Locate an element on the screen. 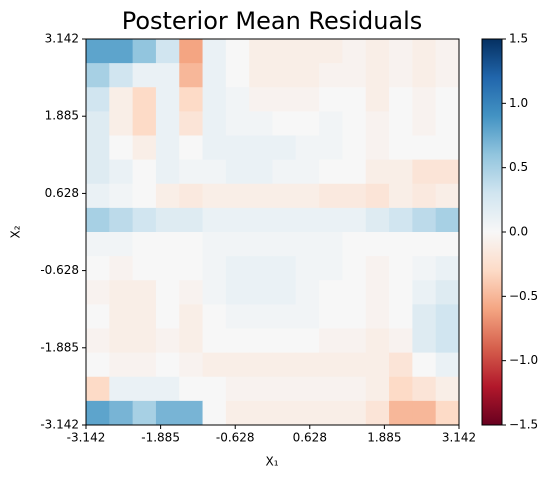 The height and width of the screenshot is (481, 554). colorbar is located at coordinates (492, 232).